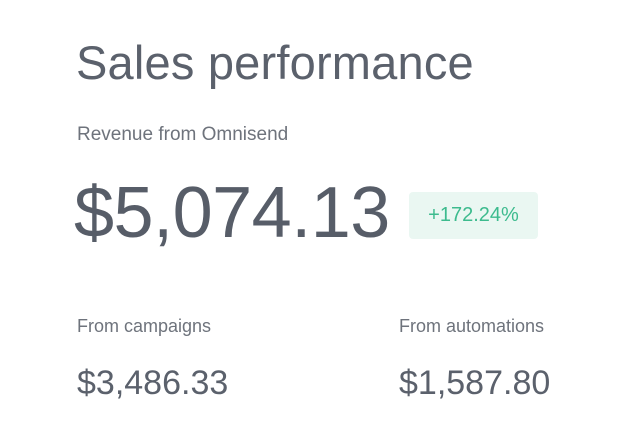  Describe the element at coordinates (144, 326) in the screenshot. I see `campaigns-label: From campaigns` at that location.